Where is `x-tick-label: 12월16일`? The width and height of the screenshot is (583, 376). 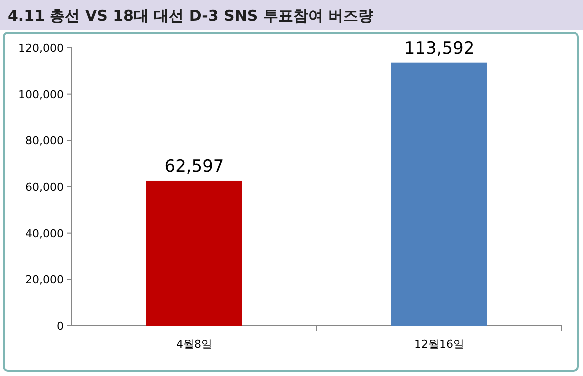 x-tick-label: 12월16일 is located at coordinates (439, 344).